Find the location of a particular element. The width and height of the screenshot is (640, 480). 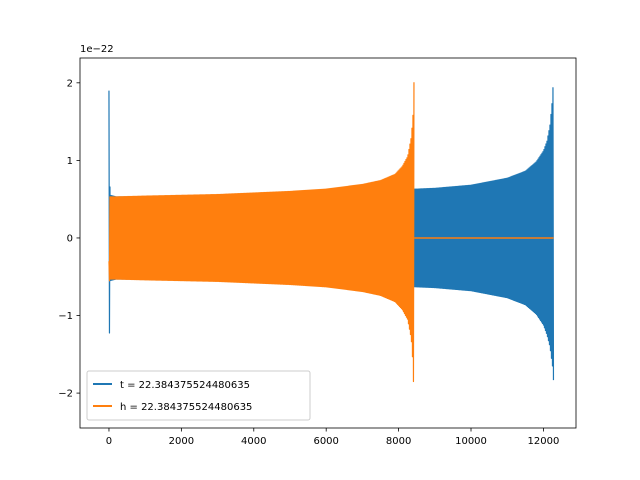

legend-label-t: t = 22.384375524480635 is located at coordinates (185, 385).